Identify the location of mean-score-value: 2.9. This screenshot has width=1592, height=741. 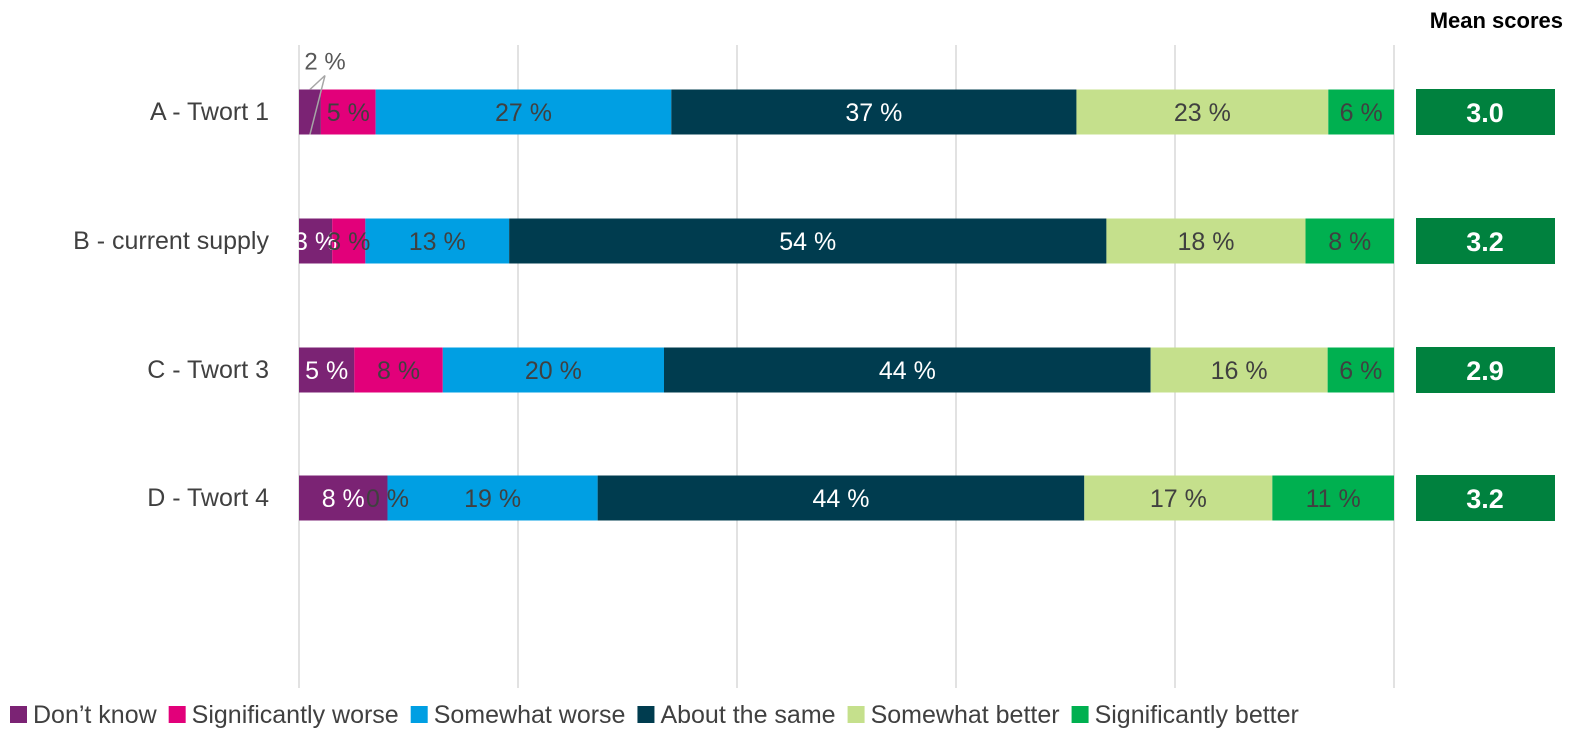
(1485, 371).